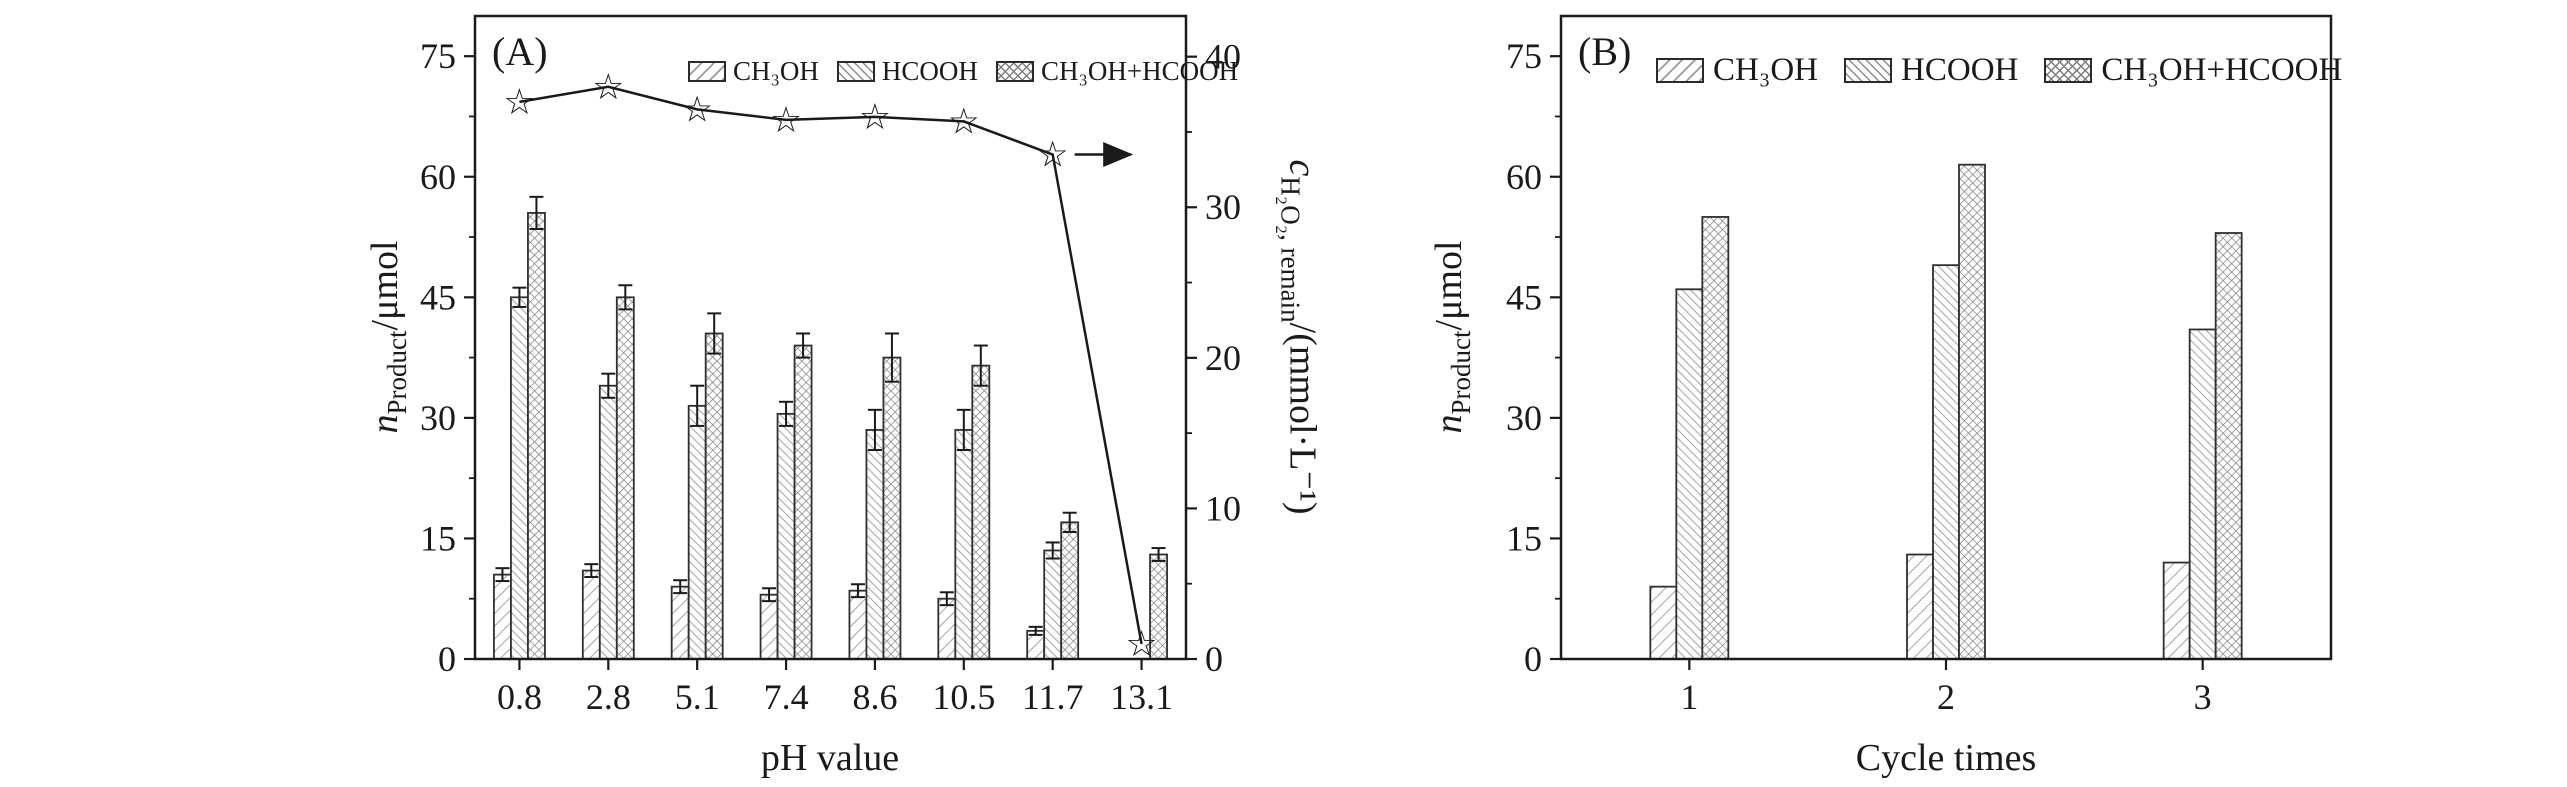 The height and width of the screenshot is (787, 2567). Describe the element at coordinates (1302, 168) in the screenshot. I see `axis-symbol: c` at that location.